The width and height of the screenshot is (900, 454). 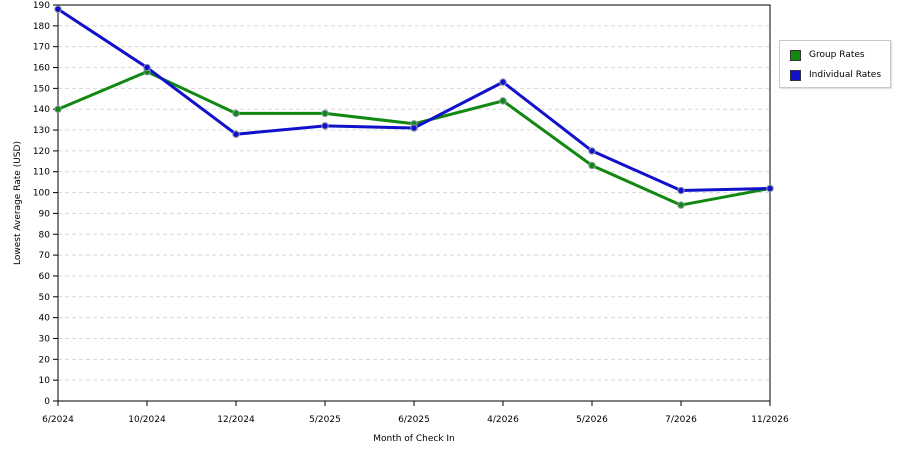 What do you see at coordinates (41, 194) in the screenshot?
I see `y-tick-label: 100` at bounding box center [41, 194].